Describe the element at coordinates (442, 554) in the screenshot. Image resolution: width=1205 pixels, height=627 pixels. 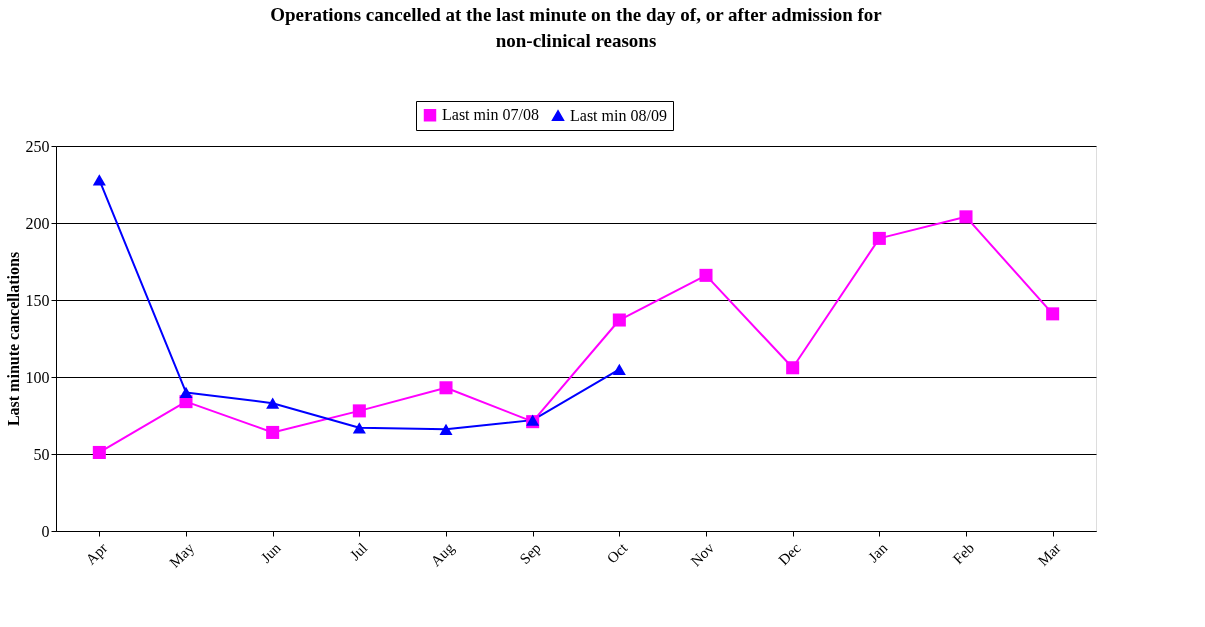
I see `x-tick-label: Aug` at that location.